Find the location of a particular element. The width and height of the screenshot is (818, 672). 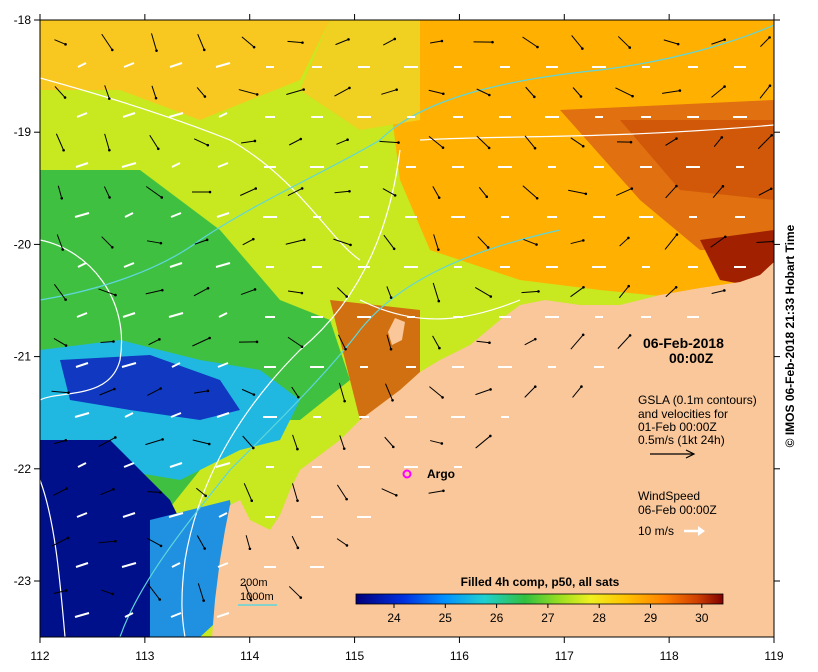

y-tick-label: -21 is located at coordinates (23, 357).